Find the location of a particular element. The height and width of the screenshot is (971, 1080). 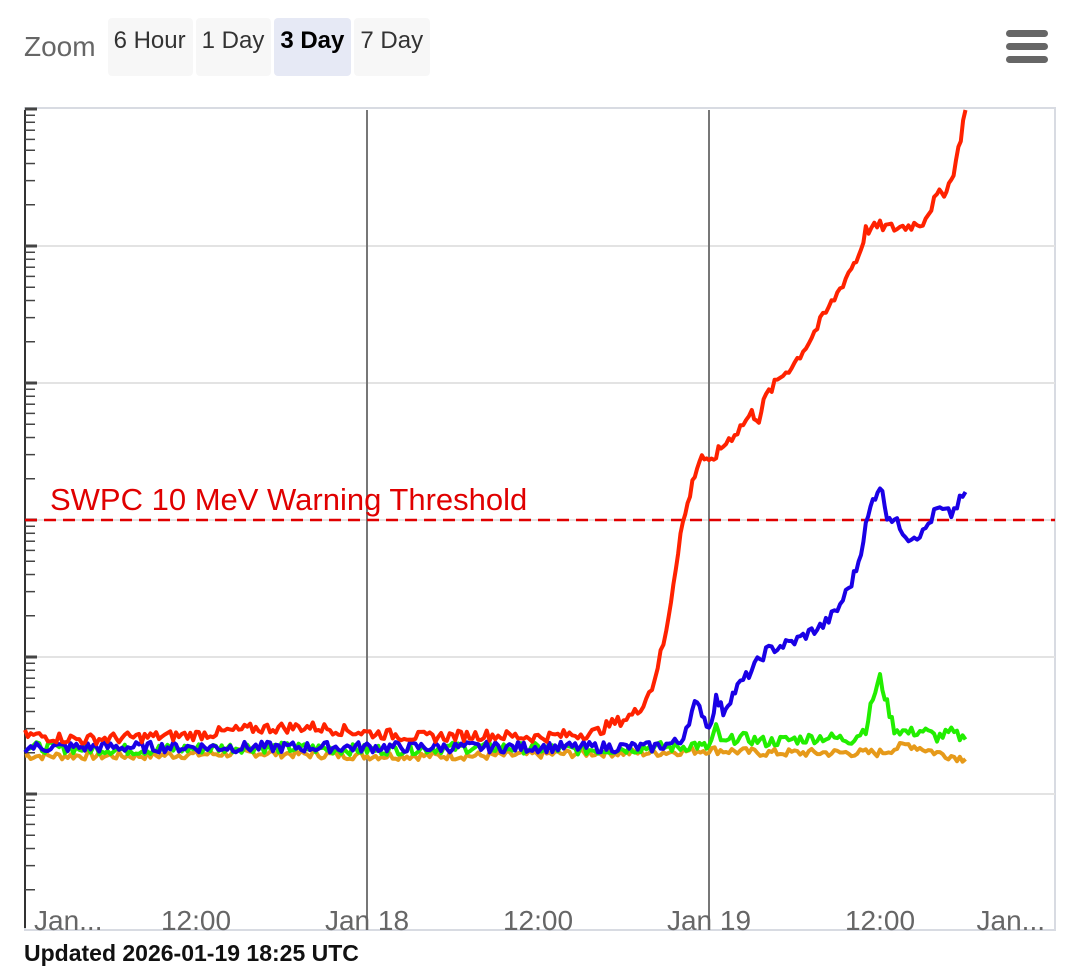

zoom-7-day-button: 7 Day is located at coordinates (392, 47).